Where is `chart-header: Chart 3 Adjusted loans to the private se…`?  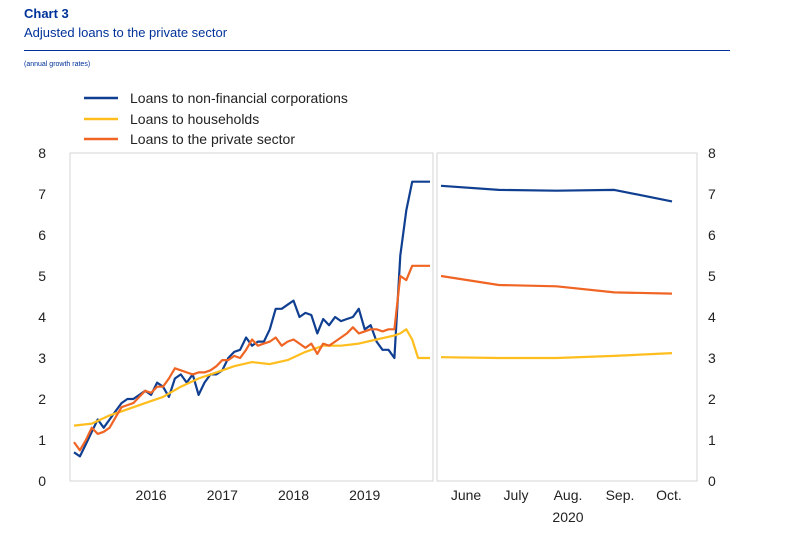 chart-header: Chart 3 Adjusted loans to the private se… is located at coordinates (377, 23).